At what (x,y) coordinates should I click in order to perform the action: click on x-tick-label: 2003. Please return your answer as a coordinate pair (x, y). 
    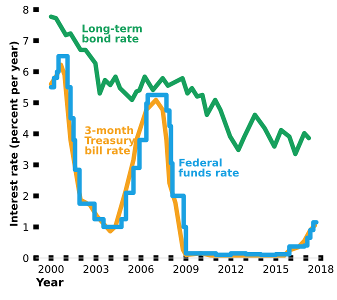
    Looking at the image, I should click on (96, 269).